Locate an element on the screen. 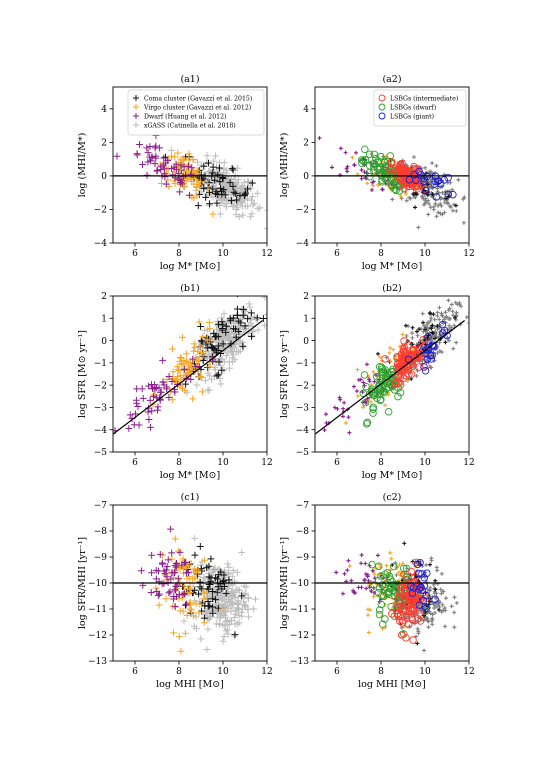 The image size is (538, 760). panel-title: (a2) is located at coordinates (391, 79).